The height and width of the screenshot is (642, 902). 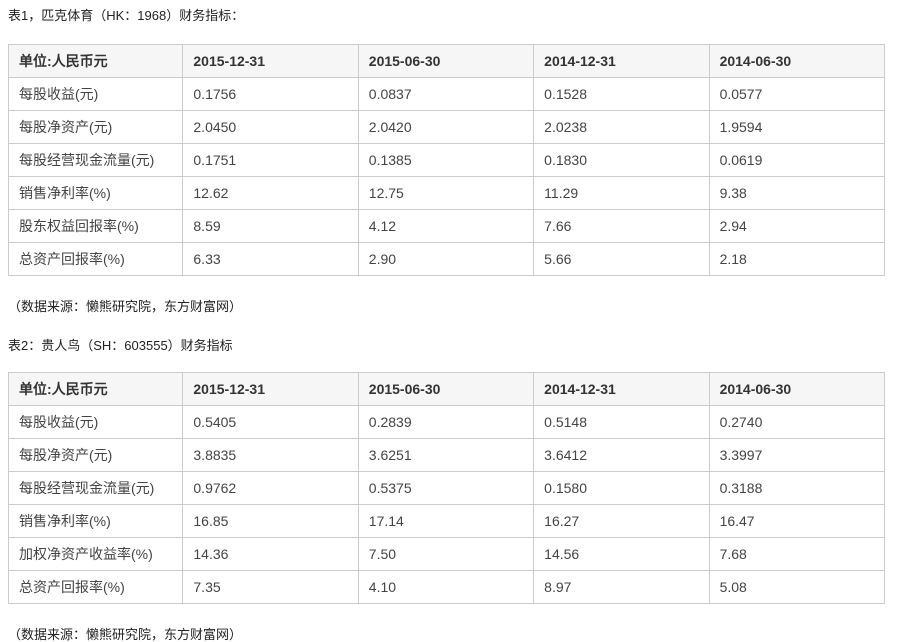 What do you see at coordinates (621, 160) in the screenshot?
I see `metric-value-cell: 0.1830` at bounding box center [621, 160].